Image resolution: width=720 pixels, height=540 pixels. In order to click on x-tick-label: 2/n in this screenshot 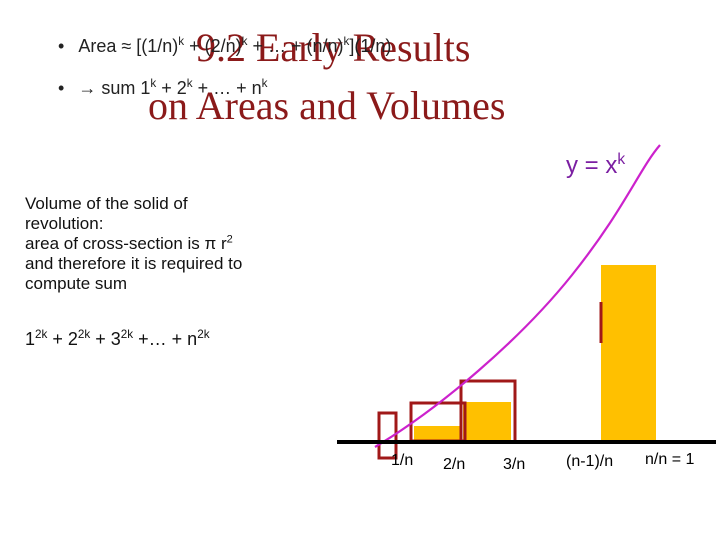, I will do `click(454, 464)`.